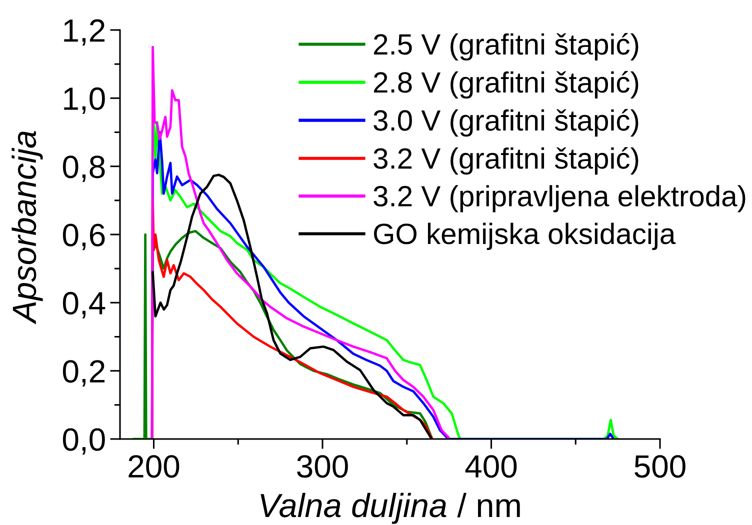  What do you see at coordinates (83, 237) in the screenshot?
I see `y-tick-label: 0,6` at bounding box center [83, 237].